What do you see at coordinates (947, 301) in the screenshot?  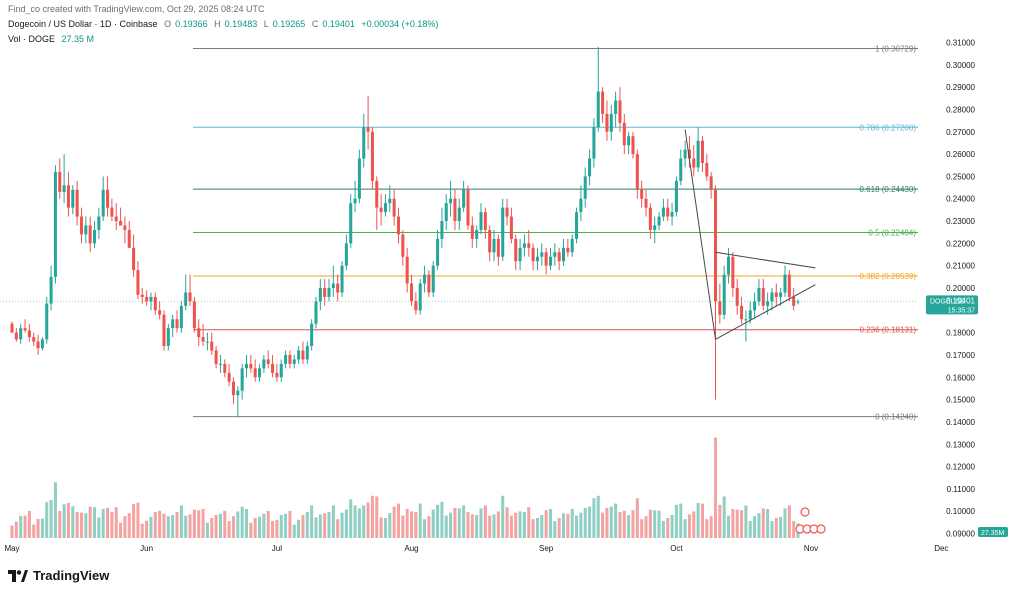 I see `last-price-symbol: DOGEUSD` at bounding box center [947, 301].